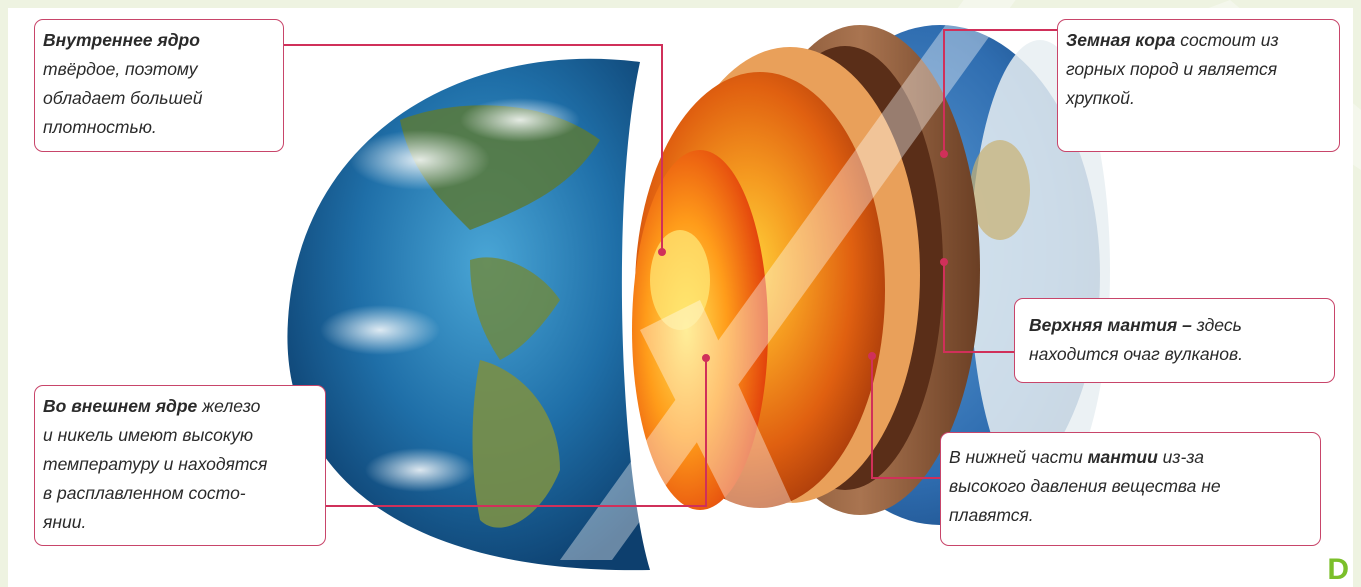 This screenshot has height=587, width=1361. Describe the element at coordinates (1085, 486) in the screenshot. I see `callout-lower-mantle-line: высокого давления вещества не` at that location.